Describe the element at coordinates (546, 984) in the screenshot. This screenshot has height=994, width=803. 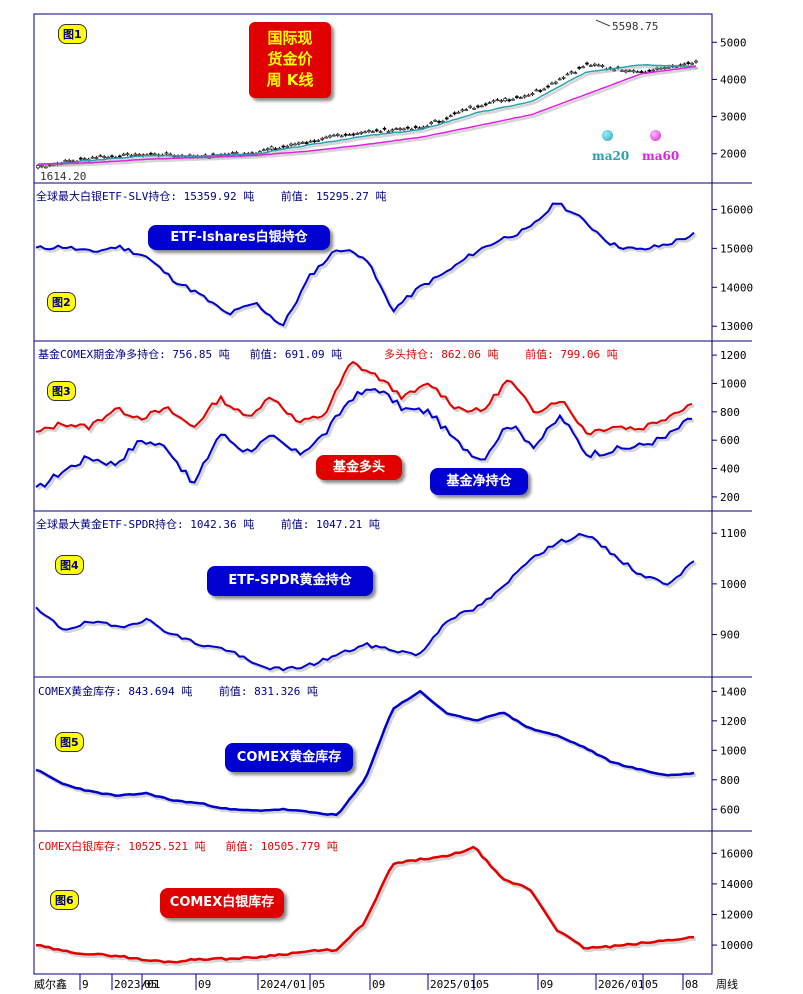
I see `x-tick-label: 09` at that location.